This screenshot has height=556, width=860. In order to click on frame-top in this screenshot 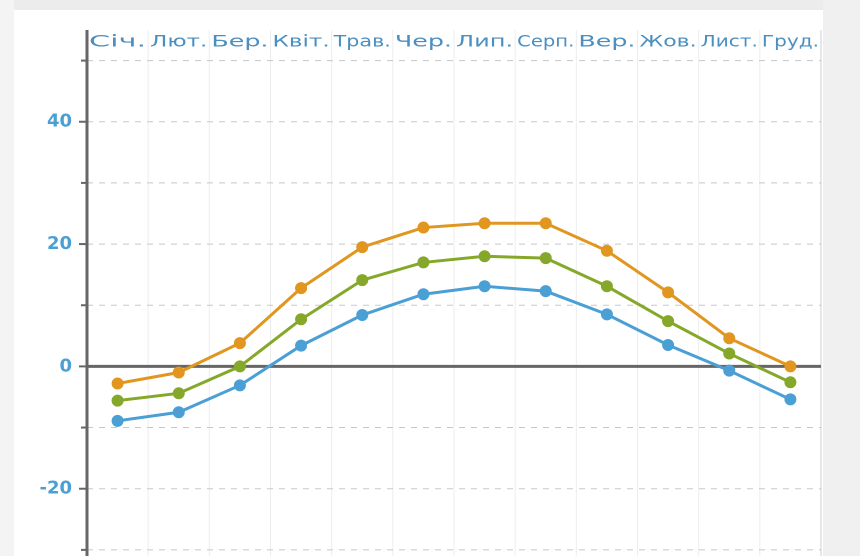, I will do `click(430, 5)`.